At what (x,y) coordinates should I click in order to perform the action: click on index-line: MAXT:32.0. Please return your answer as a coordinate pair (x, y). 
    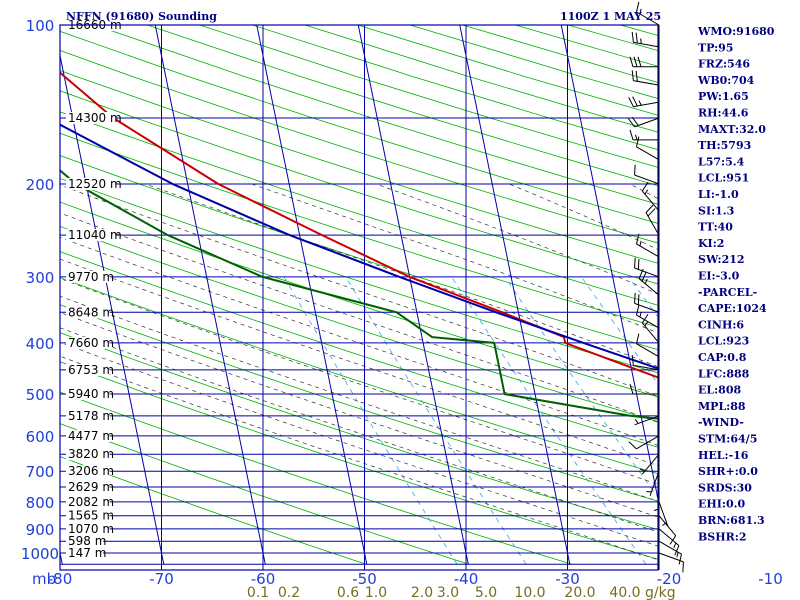
    Looking at the image, I should click on (732, 129).